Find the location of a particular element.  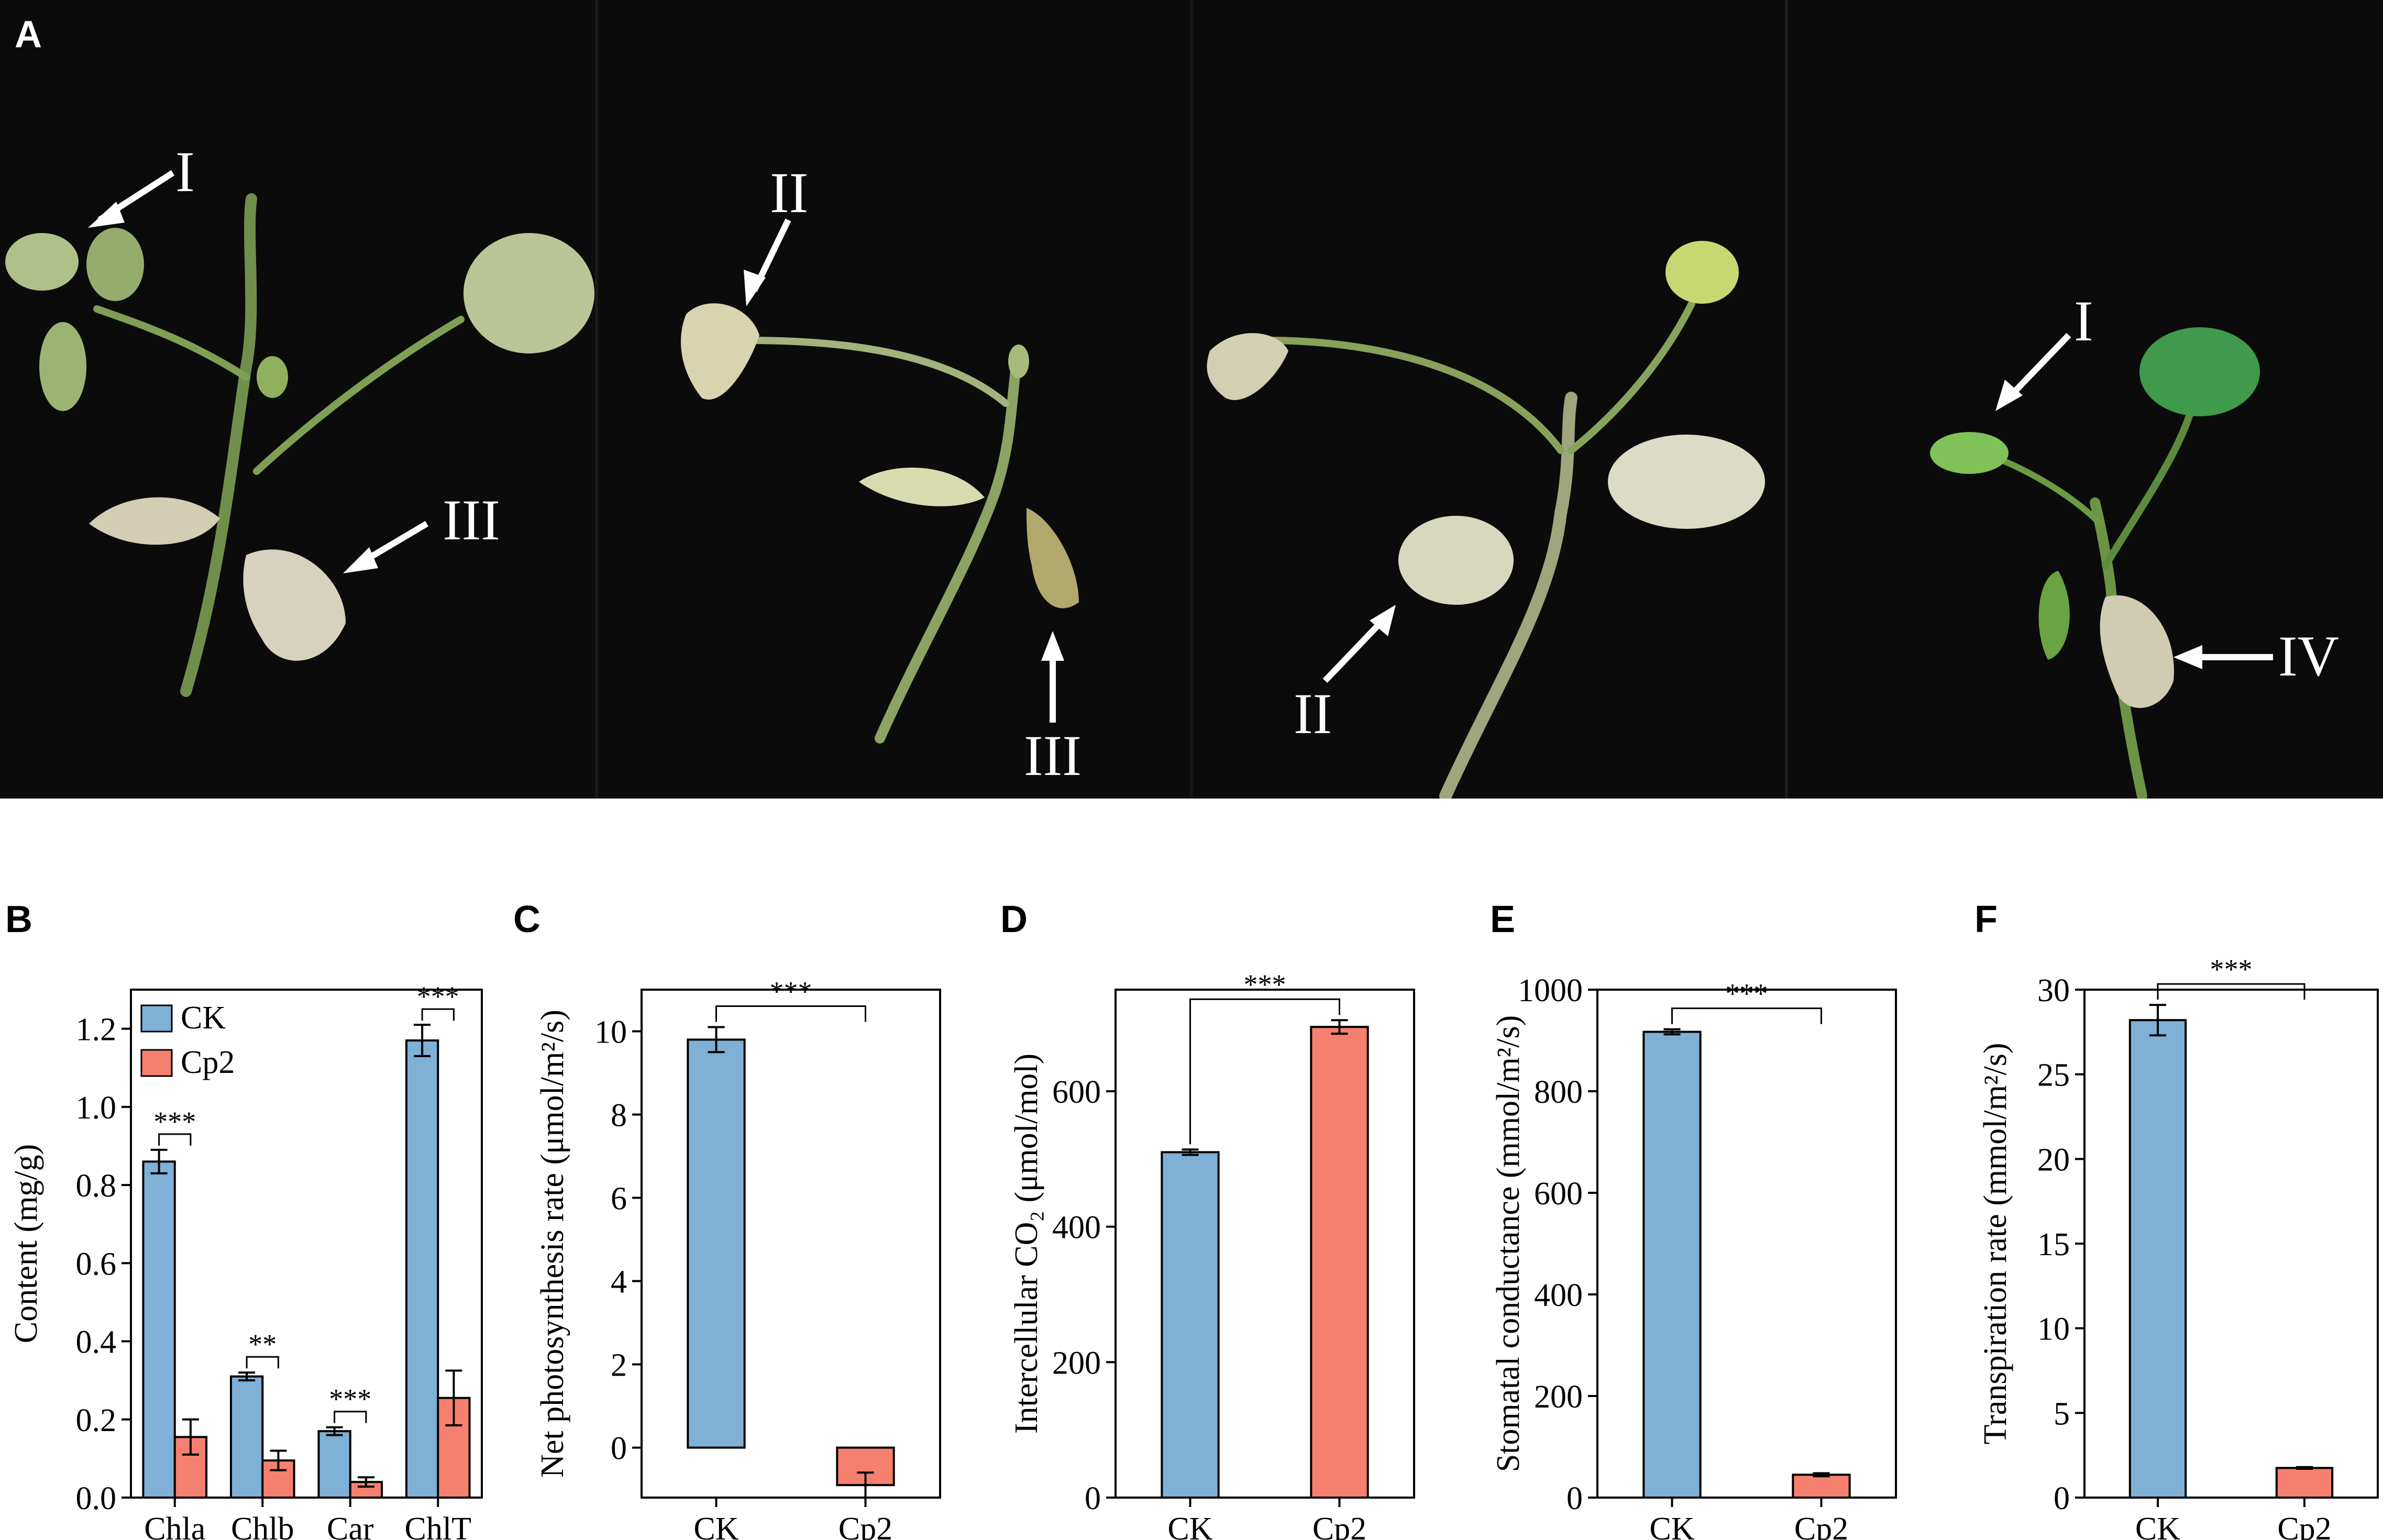

y-tick-label: 0.6 is located at coordinates (96, 1264).